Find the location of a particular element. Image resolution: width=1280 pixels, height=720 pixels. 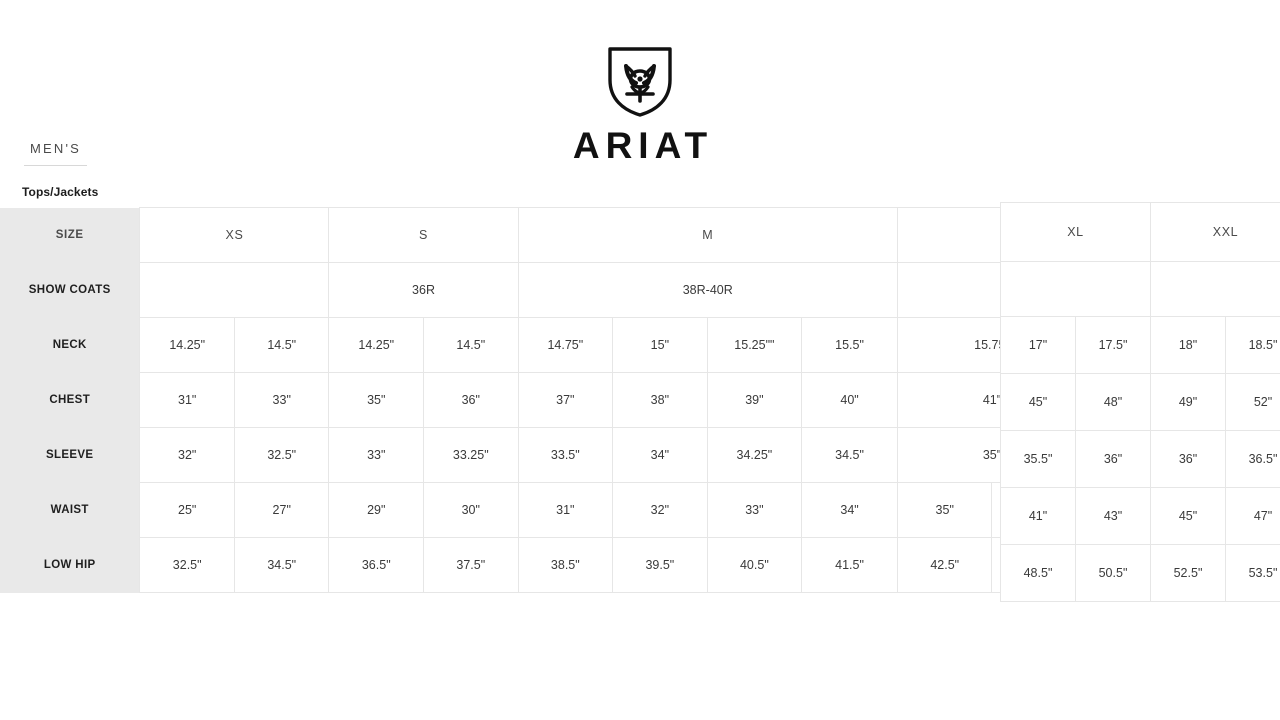

overlay-chest-cell: 49" is located at coordinates (1188, 402).